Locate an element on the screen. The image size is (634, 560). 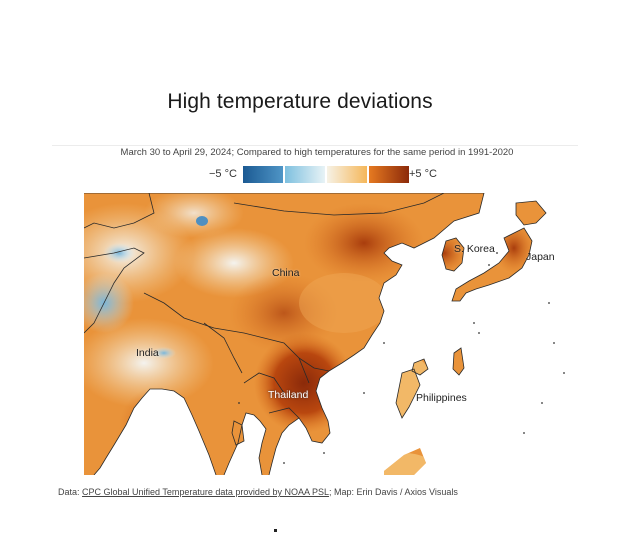
credit-prefix: Data: is located at coordinates (70, 492).